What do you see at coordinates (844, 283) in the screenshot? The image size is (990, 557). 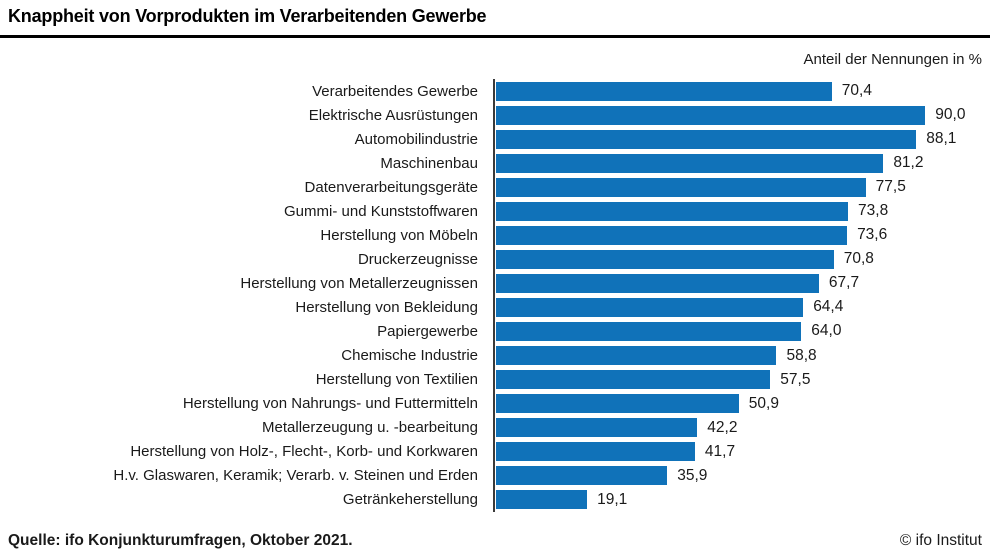 I see `value-label: 67,7` at bounding box center [844, 283].